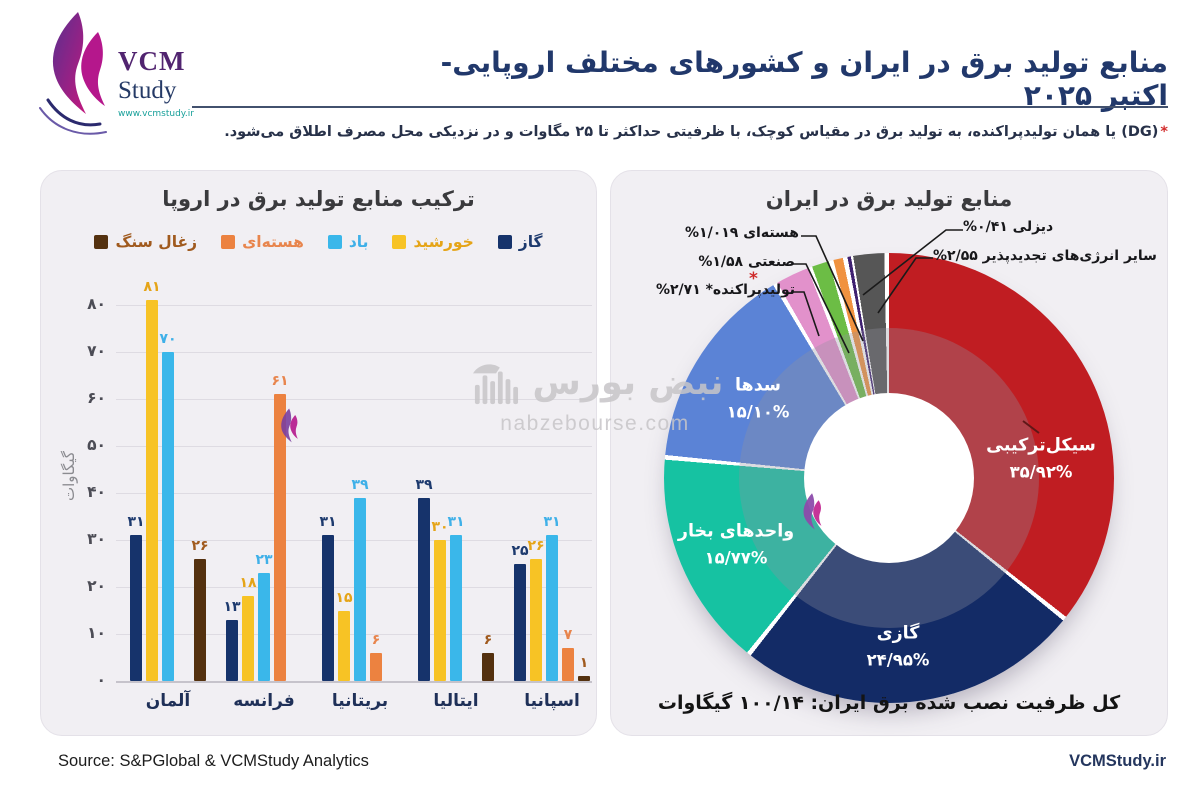  What do you see at coordinates (354, 682) in the screenshot?
I see `x-axis-line` at bounding box center [354, 682].